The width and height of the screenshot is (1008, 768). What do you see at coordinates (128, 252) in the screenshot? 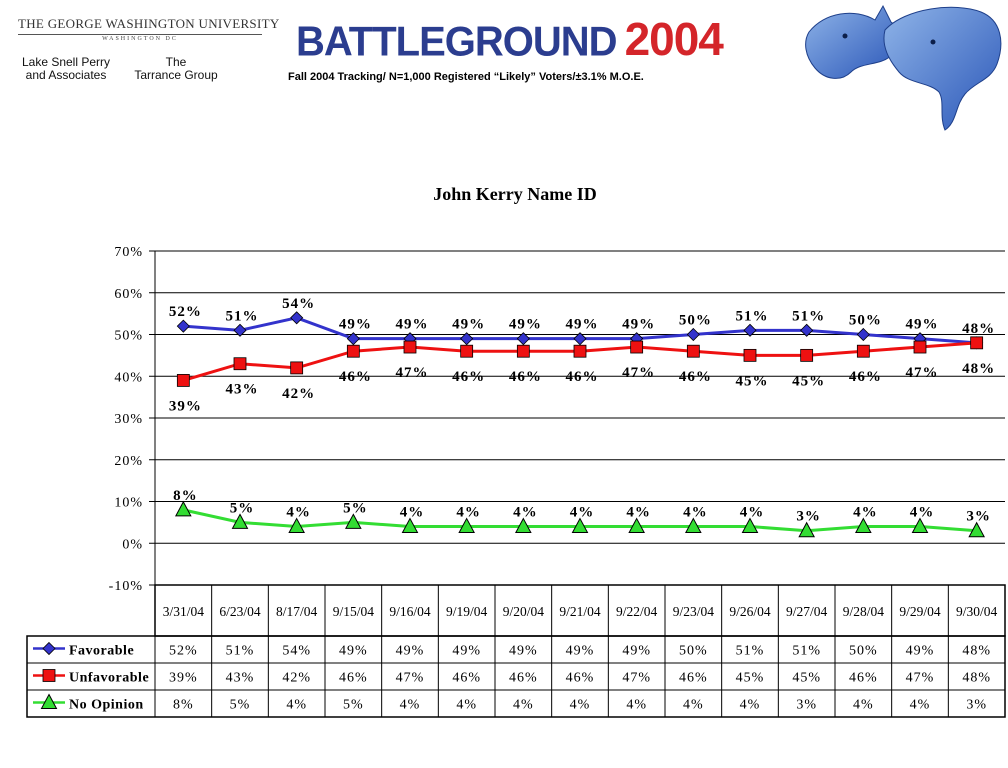
I see `y-tick-label: 70%` at bounding box center [128, 252].